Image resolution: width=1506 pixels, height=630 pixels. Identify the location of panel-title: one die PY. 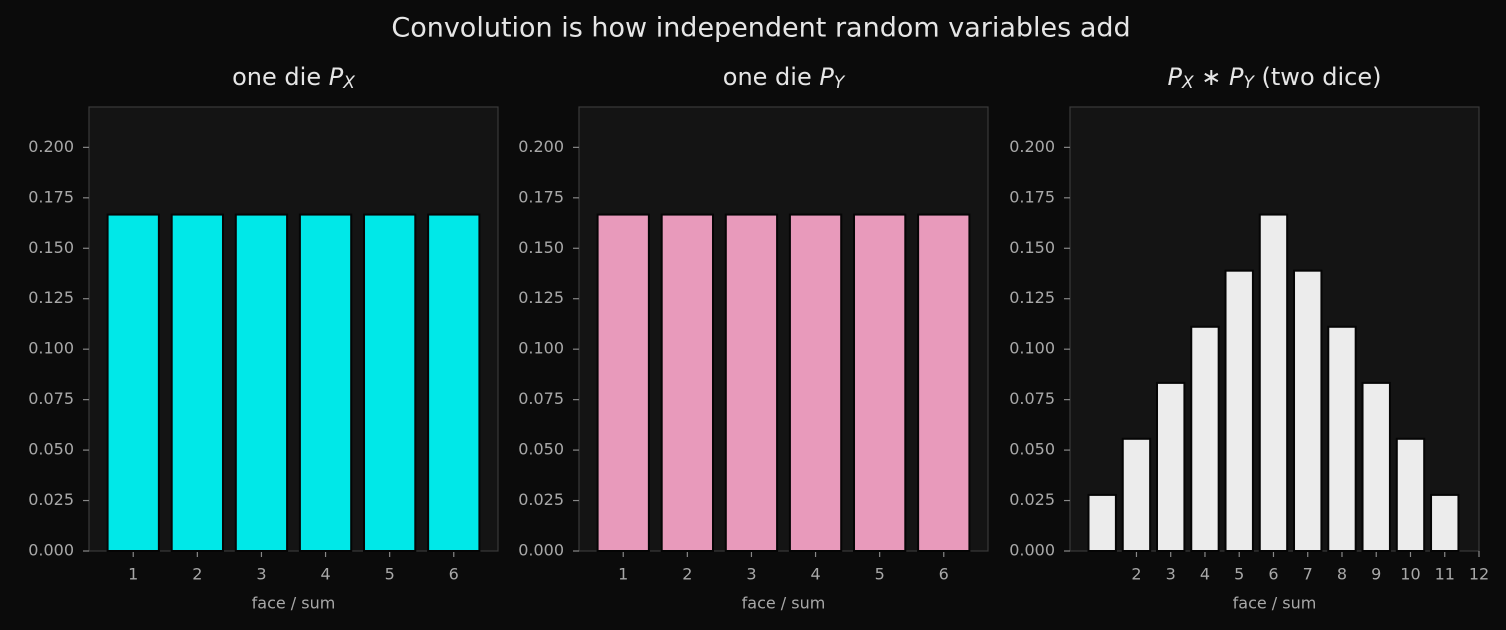
(784, 78).